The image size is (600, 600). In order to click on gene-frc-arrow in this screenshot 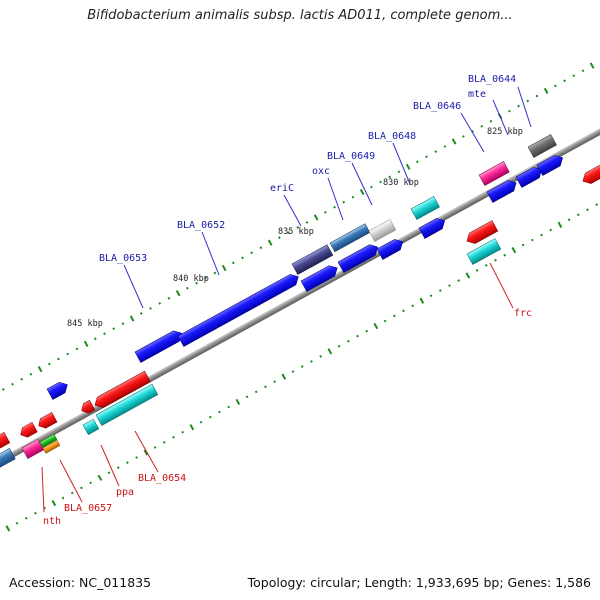, I will do `click(481, 233)`.